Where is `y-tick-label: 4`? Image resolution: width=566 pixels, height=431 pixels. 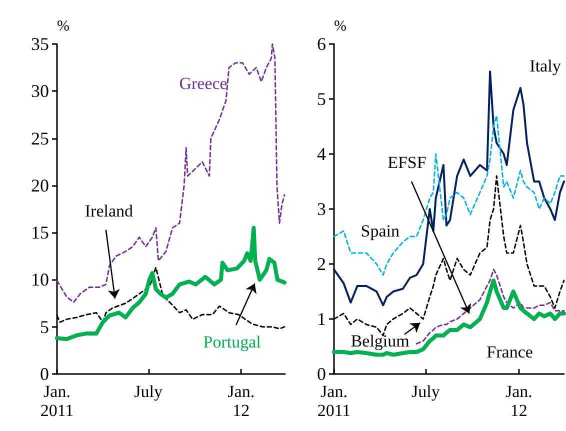 y-tick-label: 4 is located at coordinates (321, 154).